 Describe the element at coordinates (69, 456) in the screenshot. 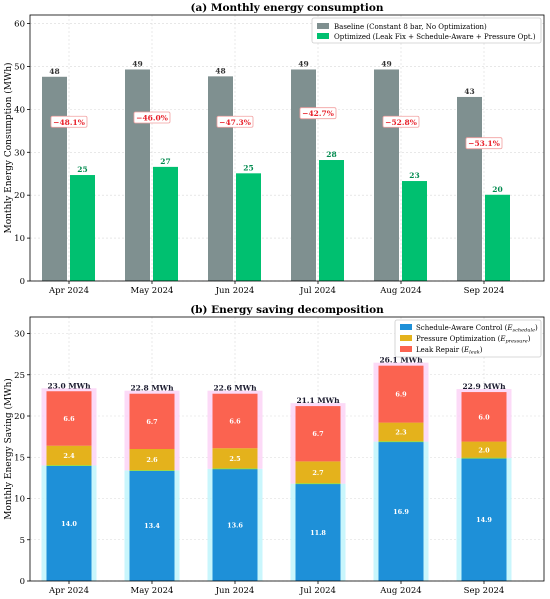

I see `pressure-value-label: 2.4` at that location.